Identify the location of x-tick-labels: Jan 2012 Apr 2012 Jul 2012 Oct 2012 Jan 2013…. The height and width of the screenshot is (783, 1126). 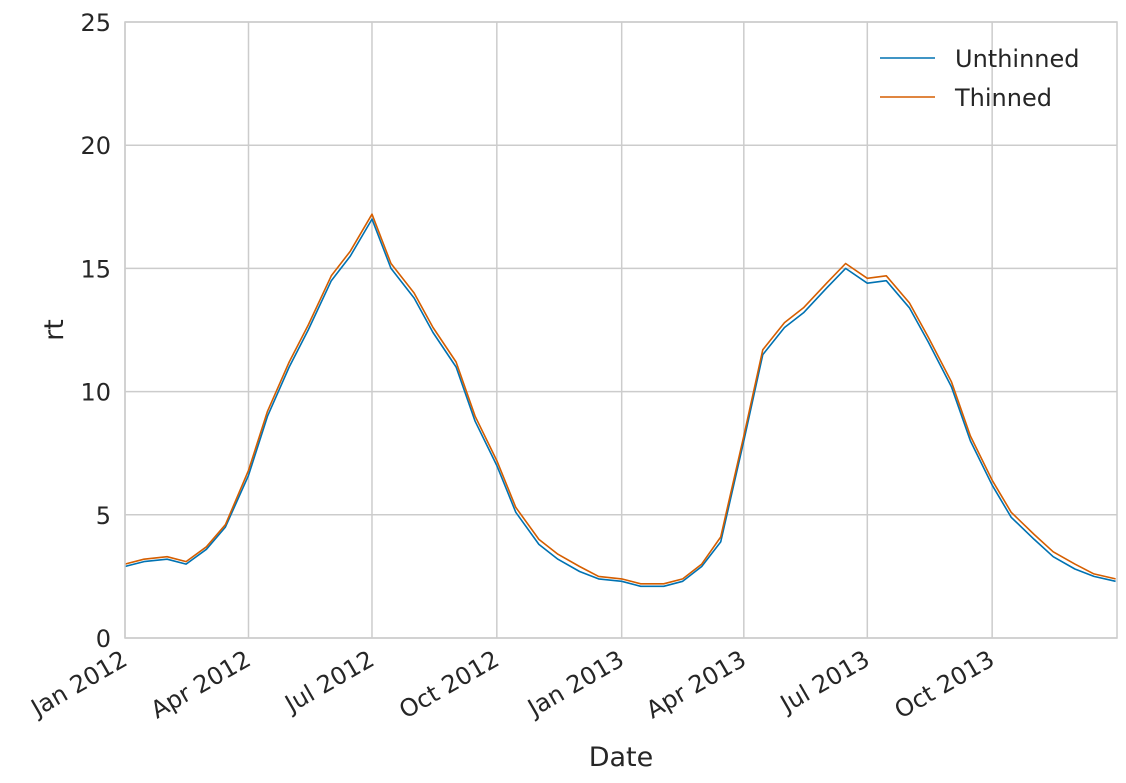
(512, 684).